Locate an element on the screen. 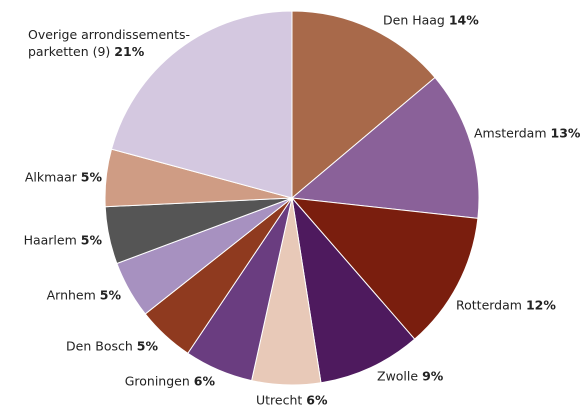 The image size is (580, 409). slice-label: Groningen 6% is located at coordinates (170, 381).